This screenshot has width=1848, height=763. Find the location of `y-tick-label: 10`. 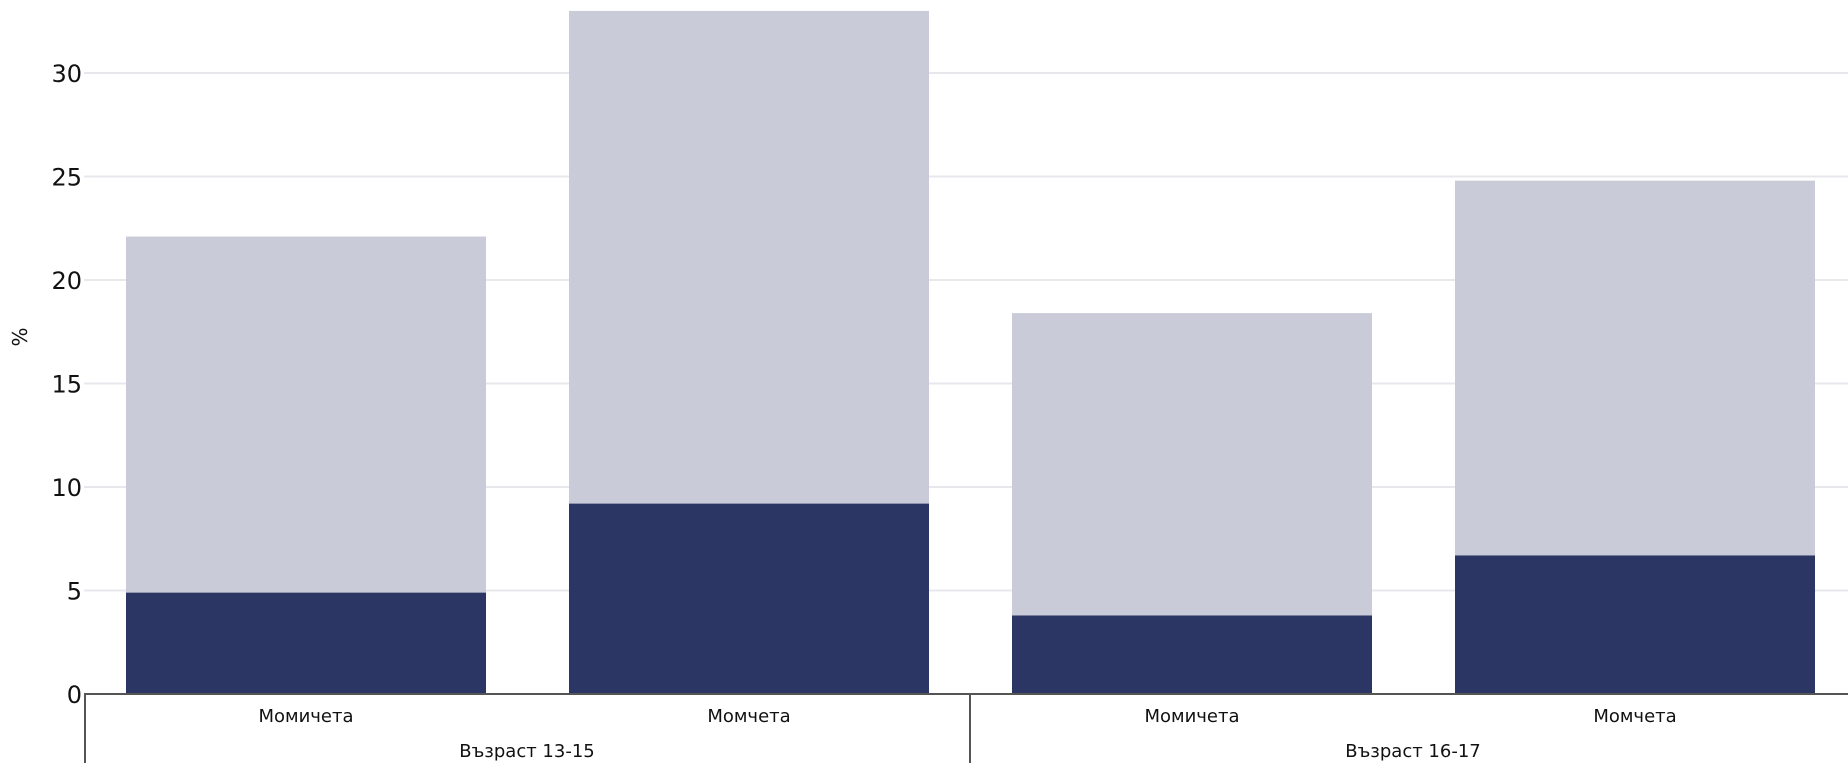

y-tick-label: 10 is located at coordinates (66, 488).